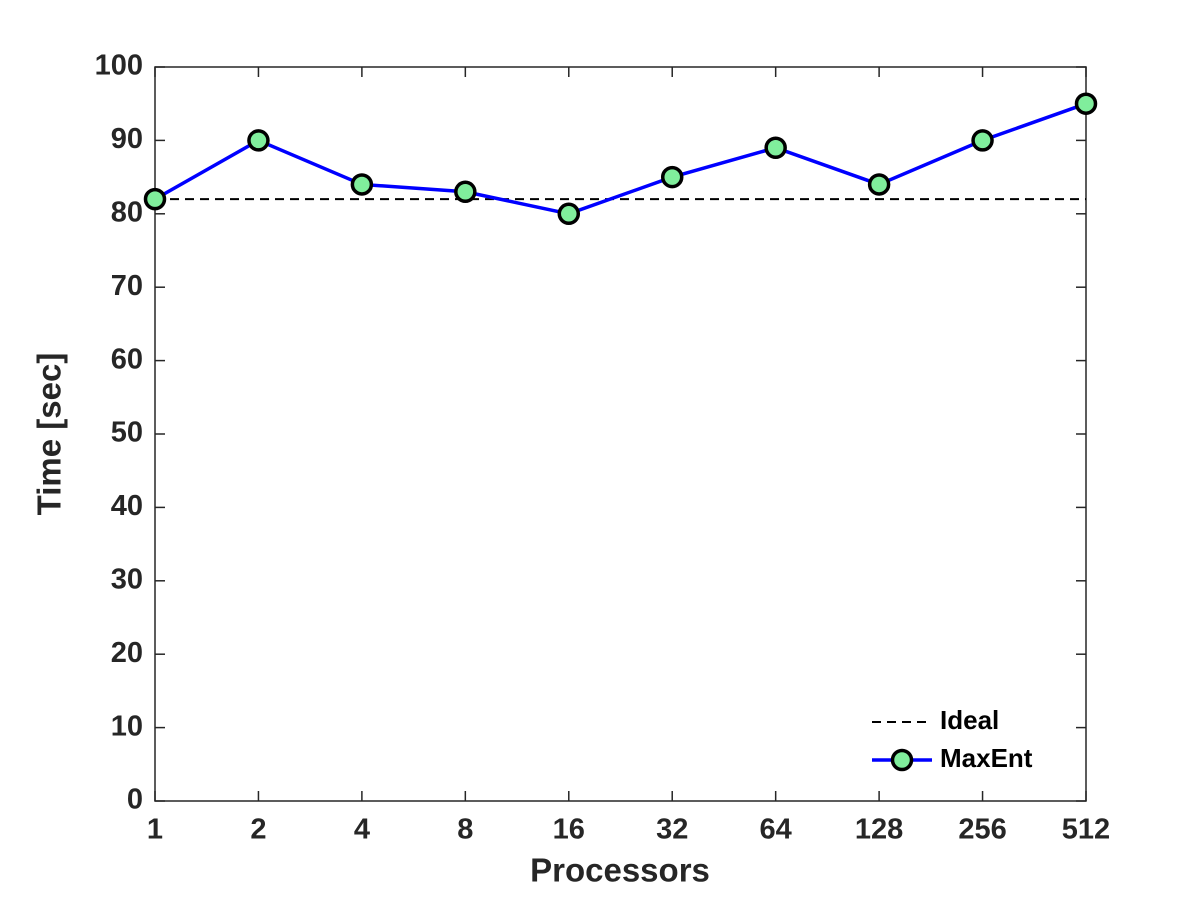  What do you see at coordinates (879, 830) in the screenshot?
I see `x-tick-label: 128` at bounding box center [879, 830].